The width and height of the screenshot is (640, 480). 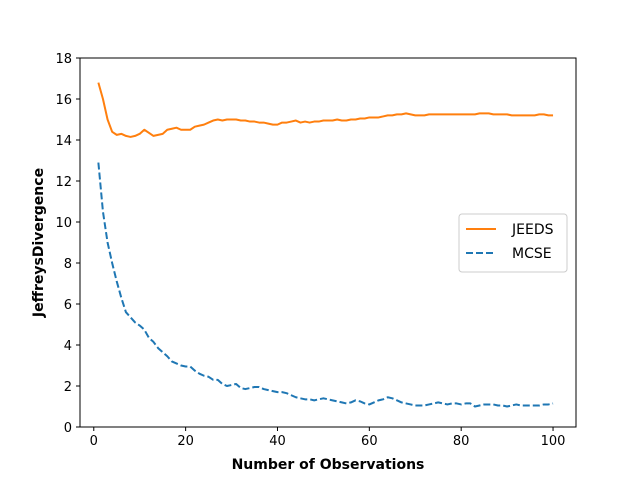 I want to click on x-tick-label: 20, so click(x=185, y=441).